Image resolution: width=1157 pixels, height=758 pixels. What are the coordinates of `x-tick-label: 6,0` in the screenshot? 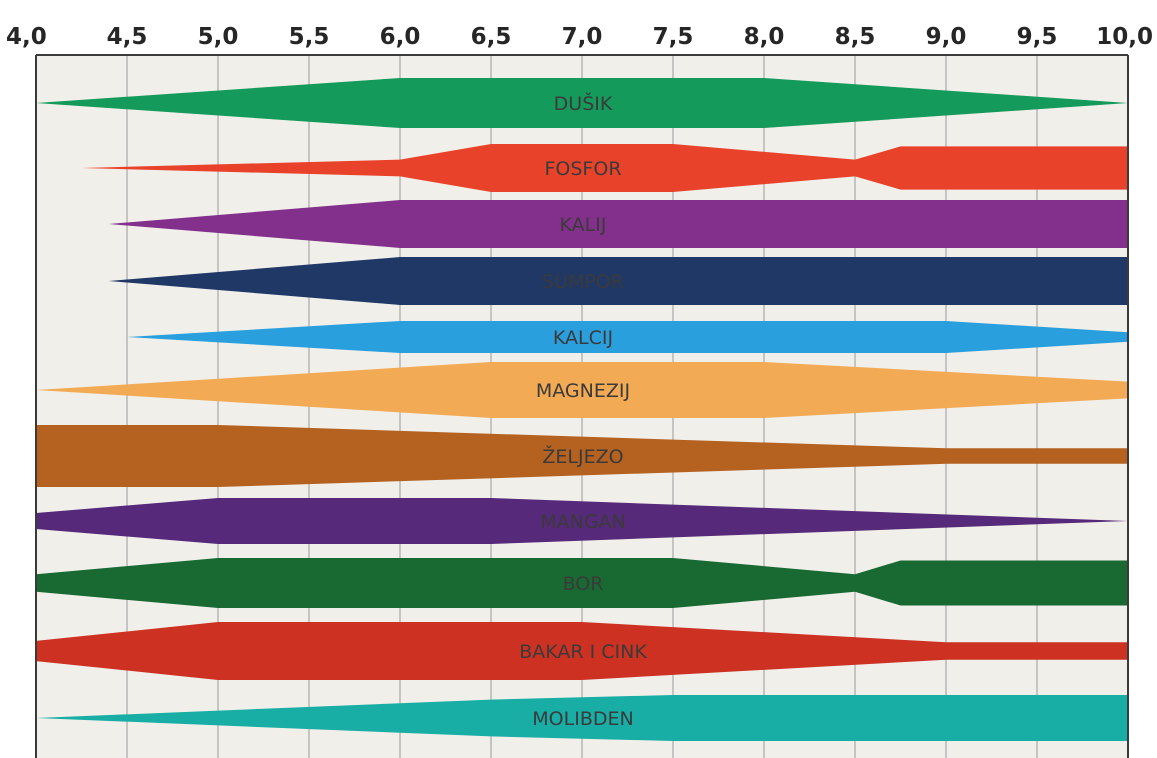 It's located at (400, 37).